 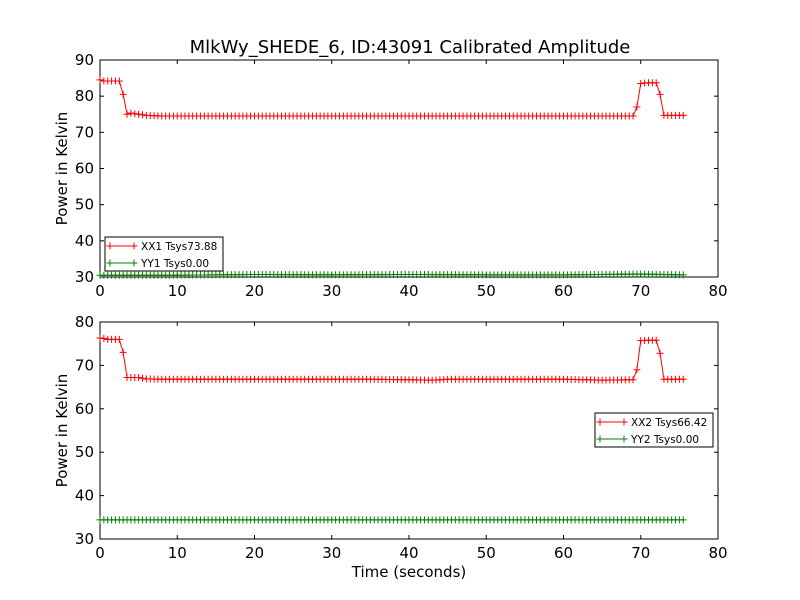 I want to click on y-tick-label: 90, so click(x=84, y=60).